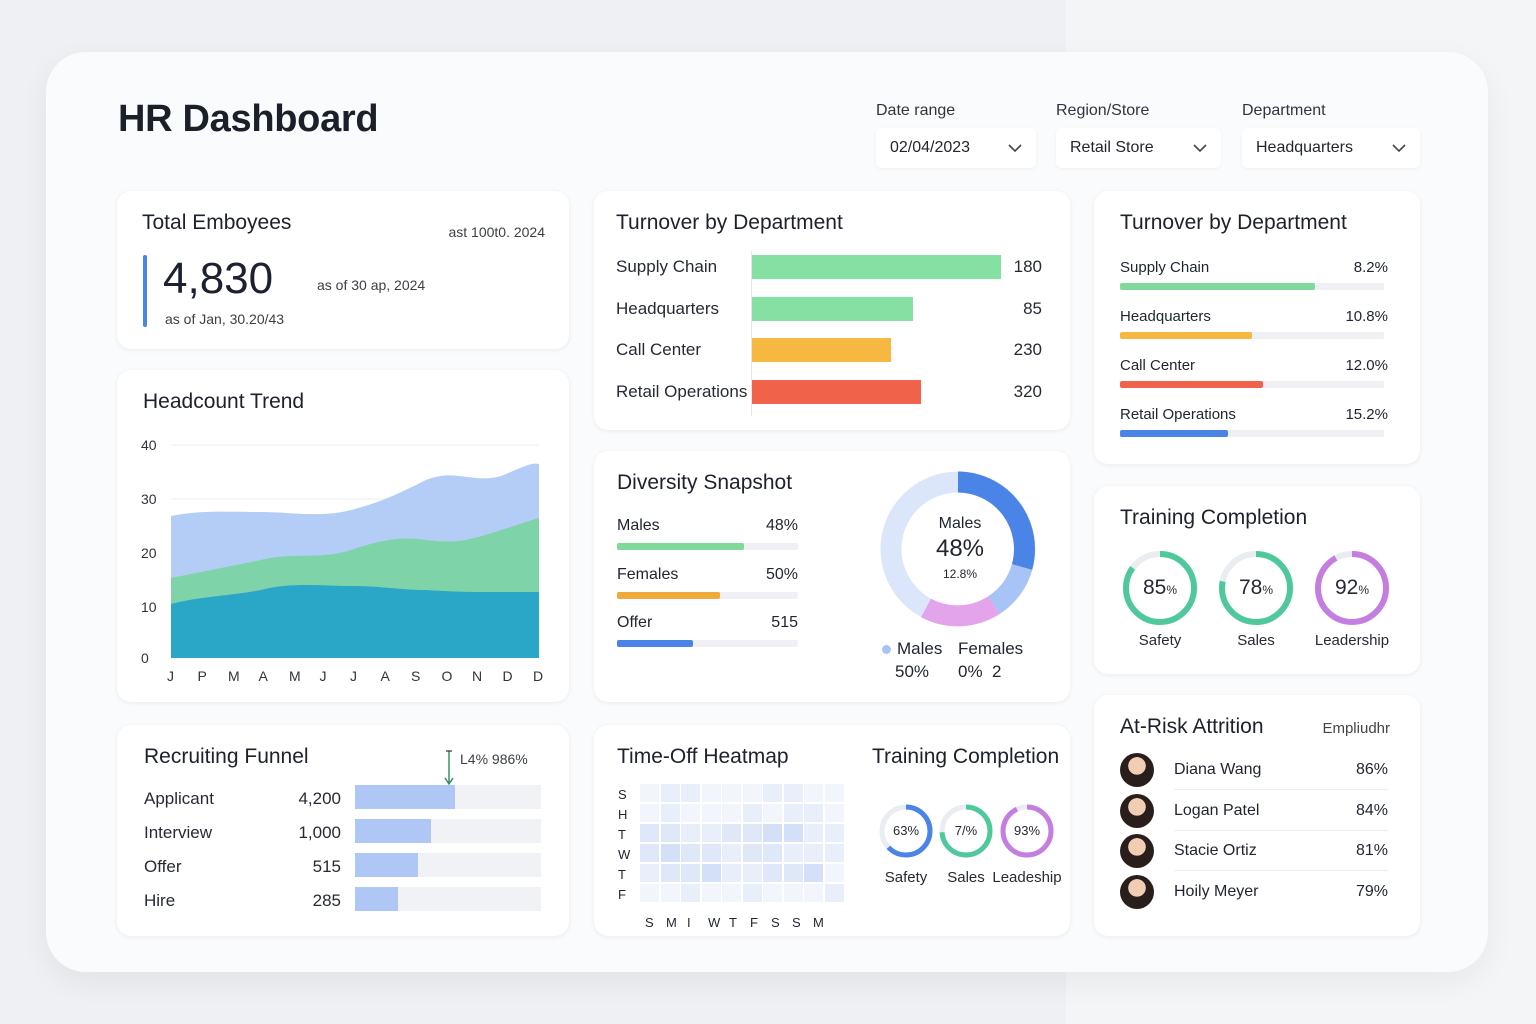  What do you see at coordinates (1304, 147) in the screenshot?
I see `department-value: Headquarters` at bounding box center [1304, 147].